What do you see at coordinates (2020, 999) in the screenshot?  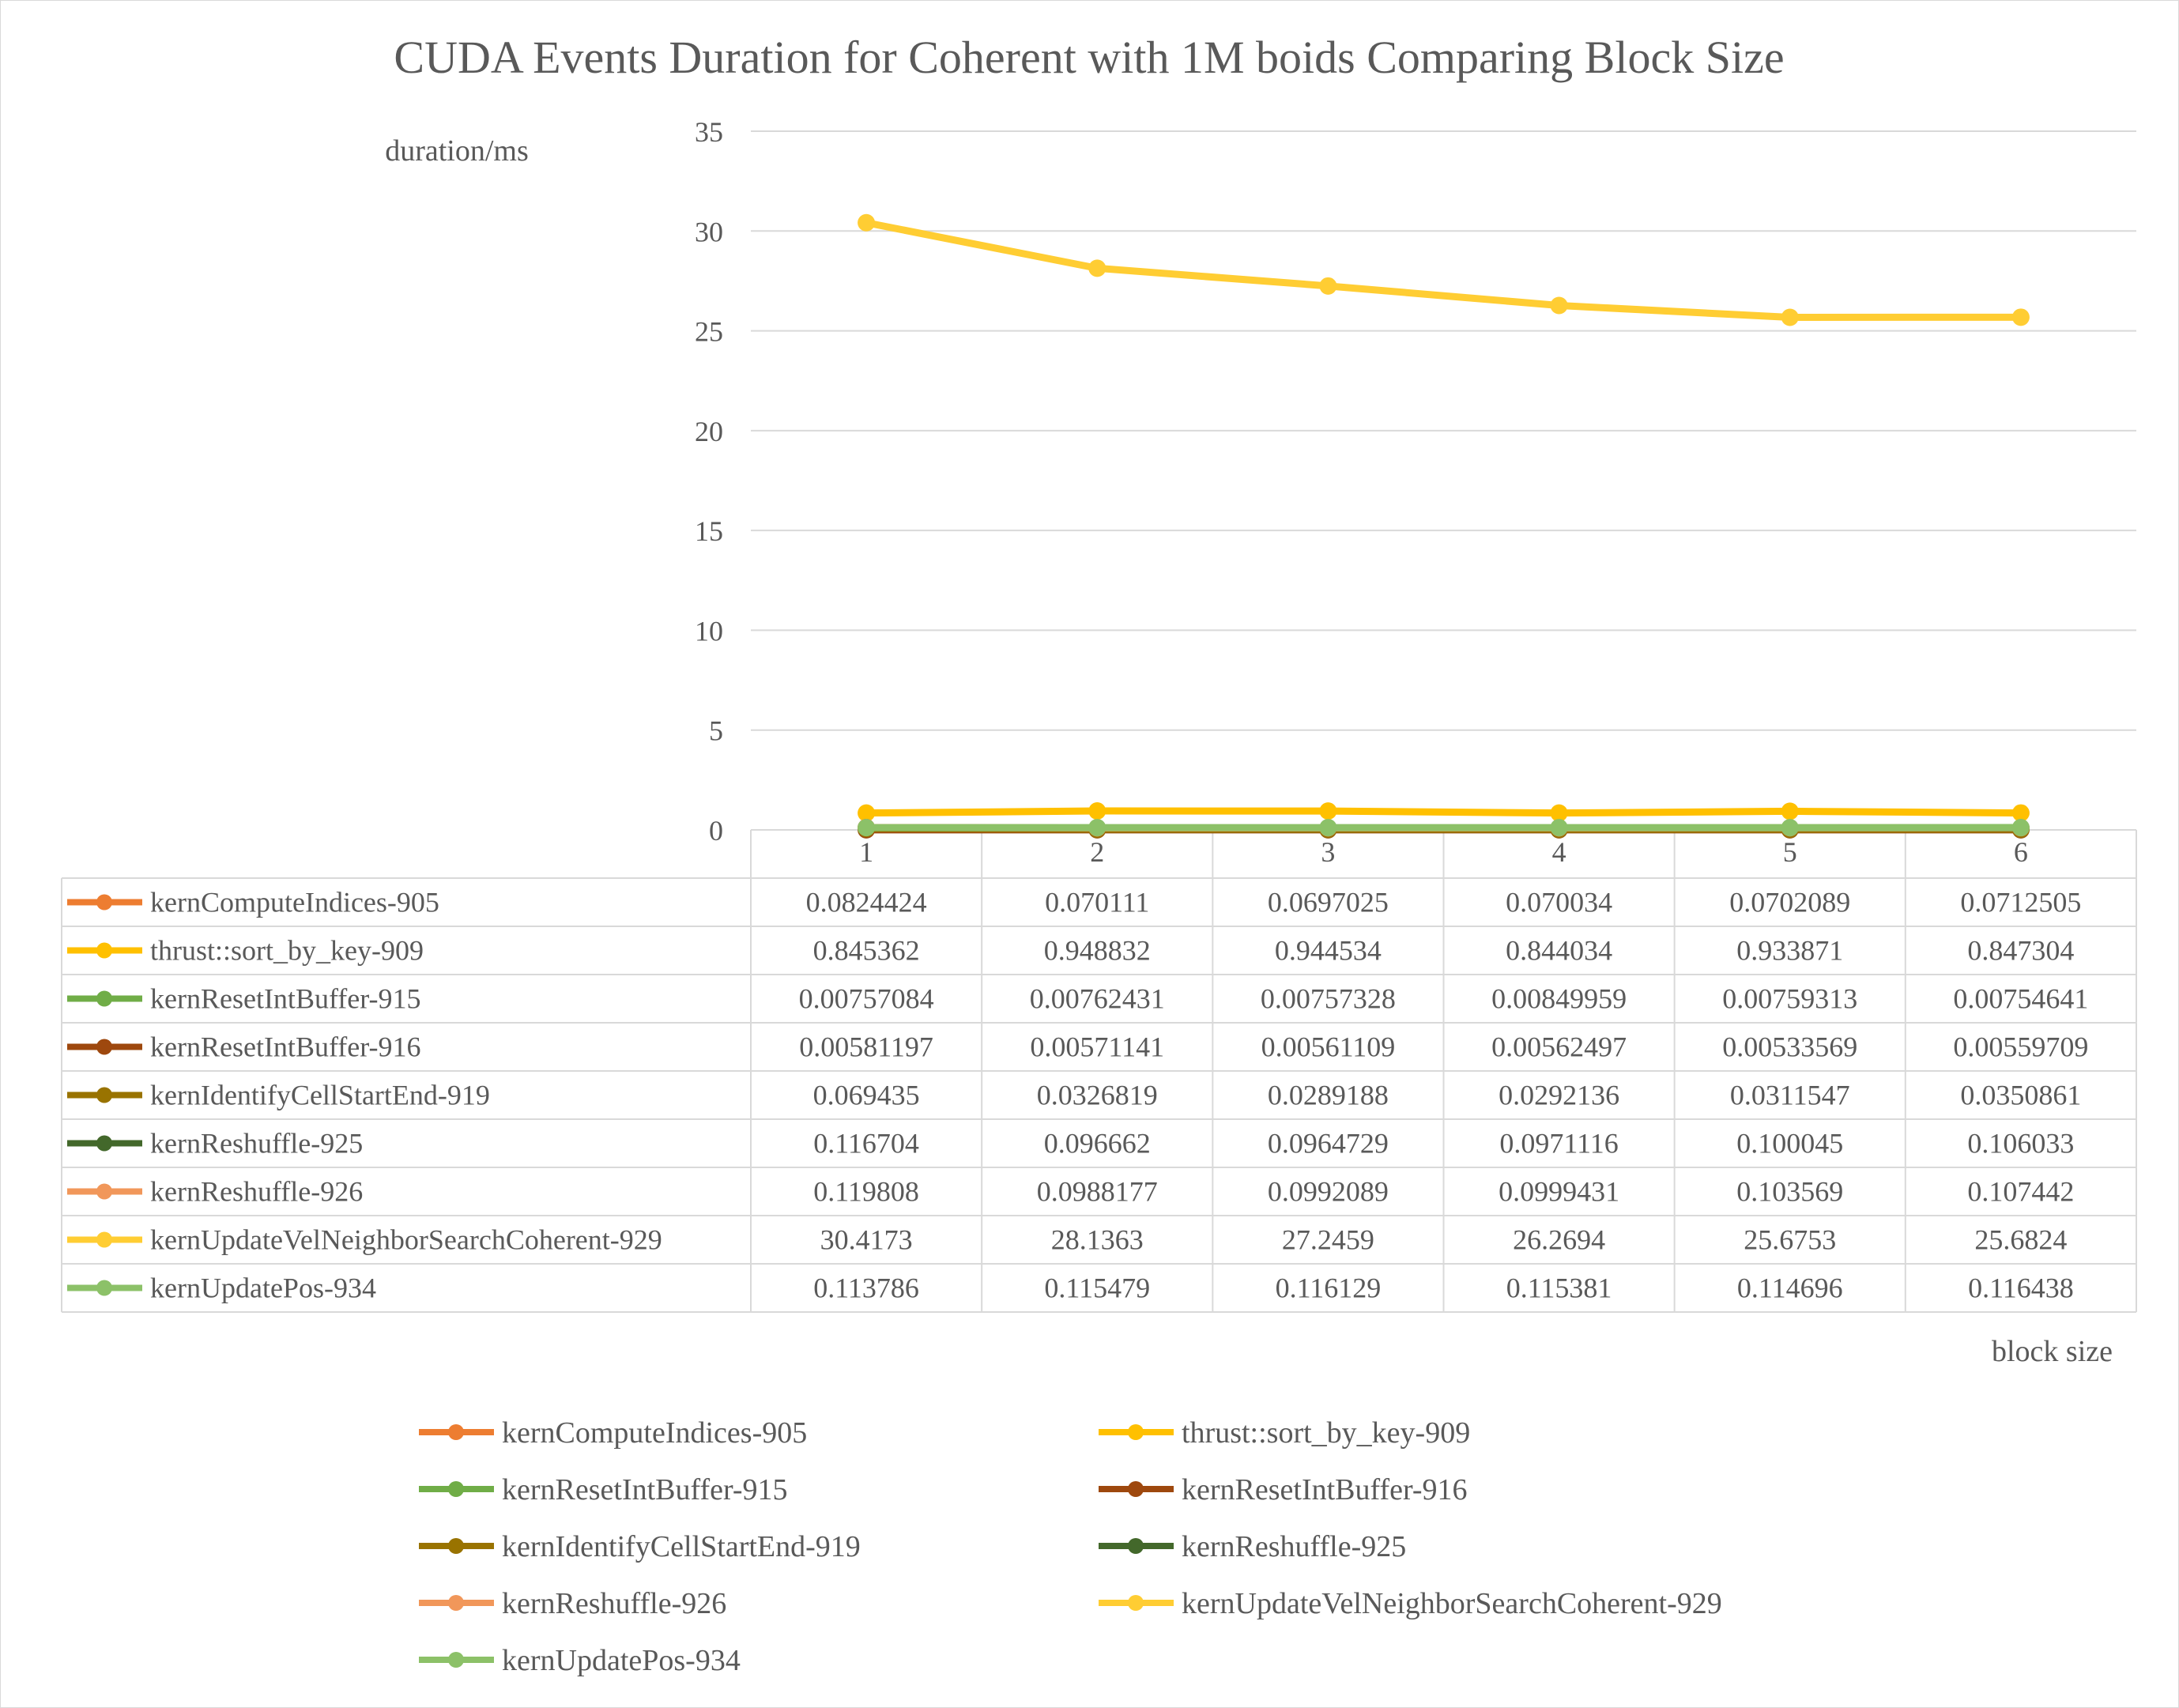 I see `table-cell: 0.00754641` at bounding box center [2020, 999].